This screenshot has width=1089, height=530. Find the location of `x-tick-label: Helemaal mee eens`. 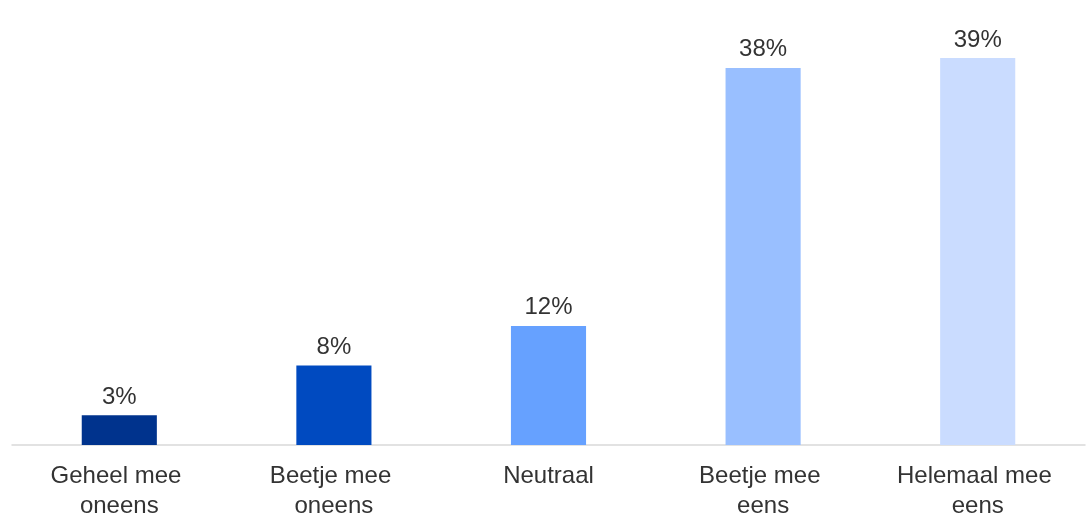

x-tick-label: Helemaal mee eens is located at coordinates (978, 489).